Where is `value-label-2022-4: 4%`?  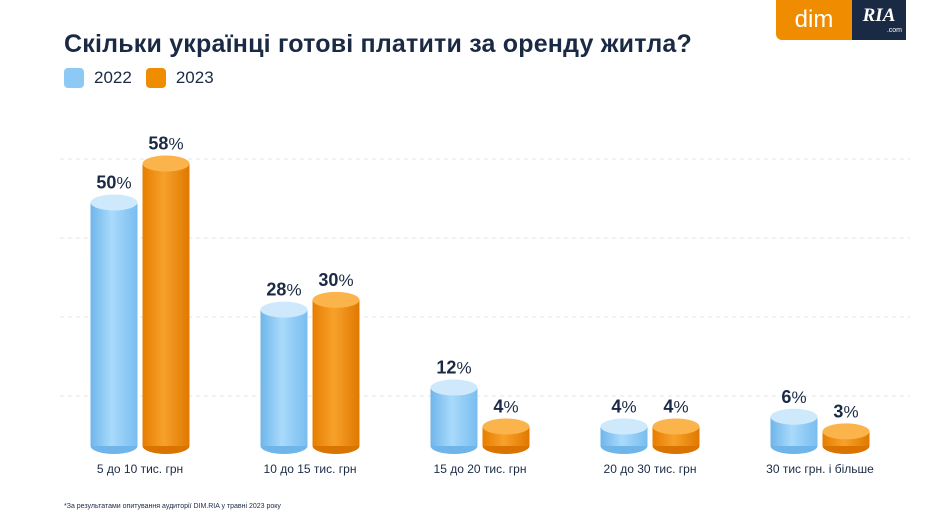
value-label-2022-4: 4% is located at coordinates (623, 407).